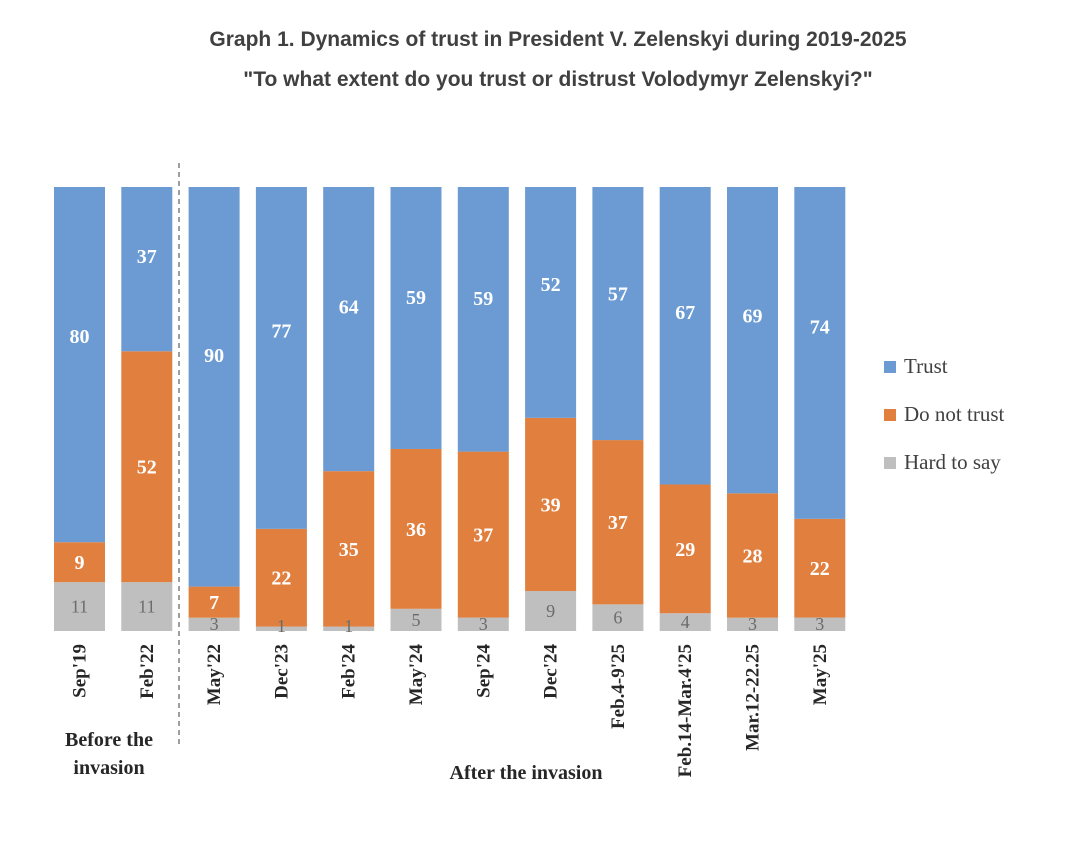 This screenshot has height=861, width=1080. I want to click on category-label-dec-24: Dec'24, so click(551, 671).